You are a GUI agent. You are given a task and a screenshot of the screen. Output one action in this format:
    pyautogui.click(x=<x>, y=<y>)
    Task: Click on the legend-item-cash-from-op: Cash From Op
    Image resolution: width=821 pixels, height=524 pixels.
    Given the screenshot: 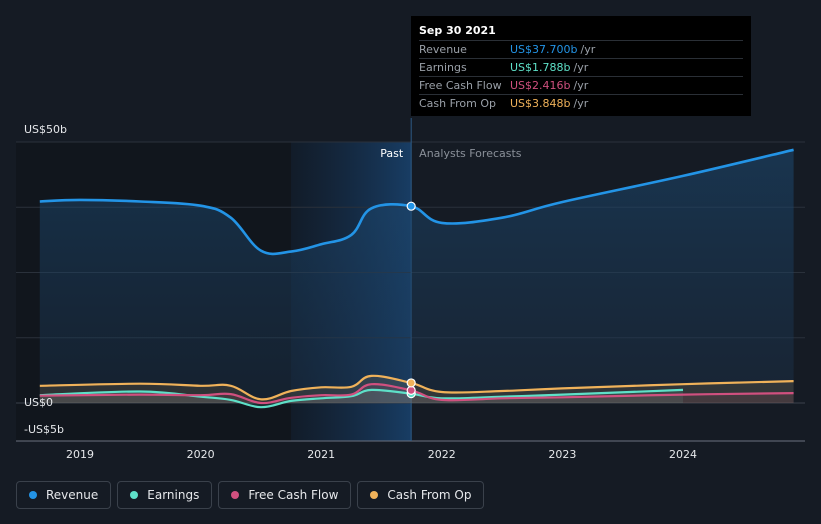 What is the action you would take?
    pyautogui.click(x=421, y=495)
    